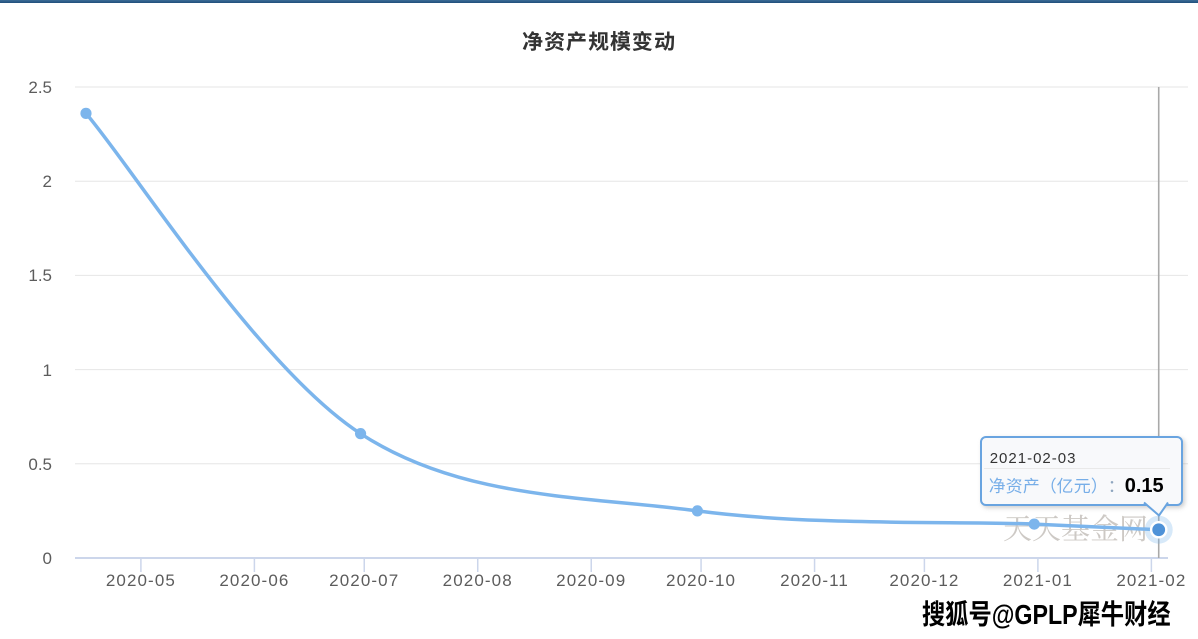 This screenshot has width=1198, height=639. I want to click on tooltip-value-row: 净资产（亿元）：0.15, so click(1078, 483).